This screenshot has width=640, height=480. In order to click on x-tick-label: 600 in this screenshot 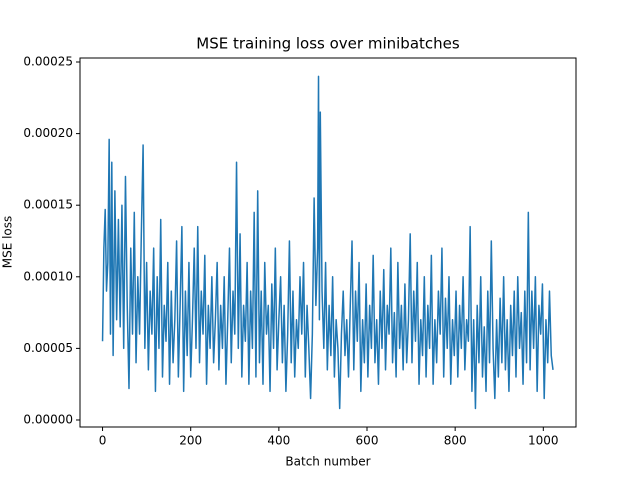, I will do `click(367, 441)`.